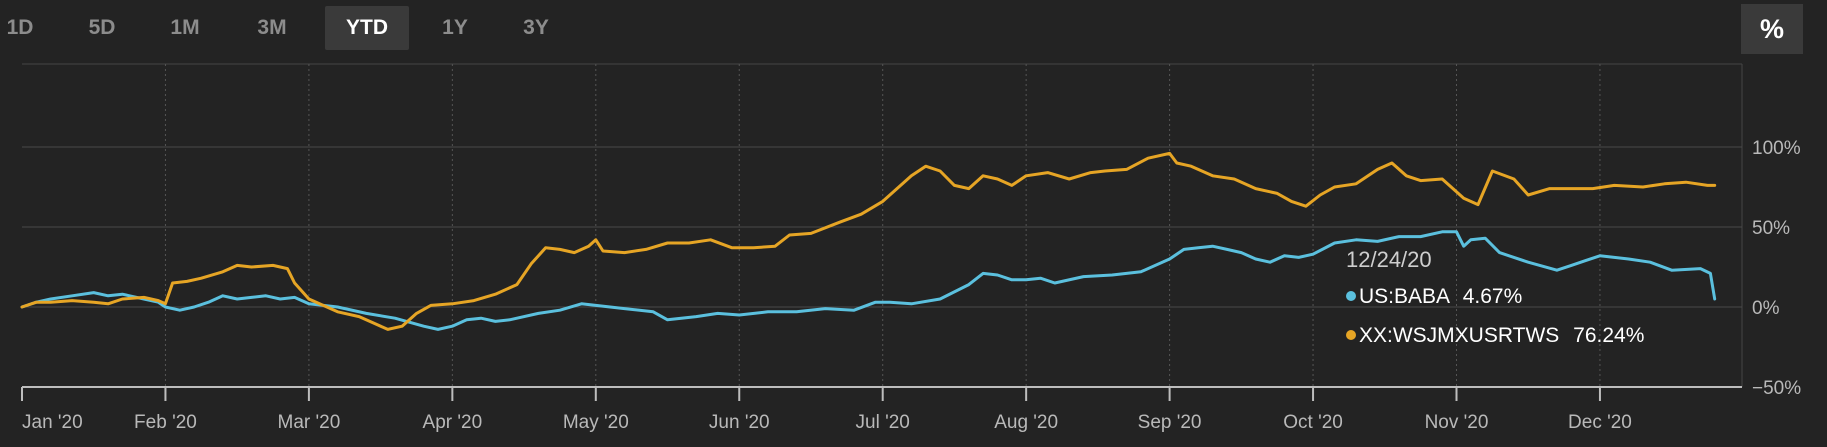 The width and height of the screenshot is (1827, 447). What do you see at coordinates (453, 422) in the screenshot?
I see `x-tick-label: Apr '20` at bounding box center [453, 422].